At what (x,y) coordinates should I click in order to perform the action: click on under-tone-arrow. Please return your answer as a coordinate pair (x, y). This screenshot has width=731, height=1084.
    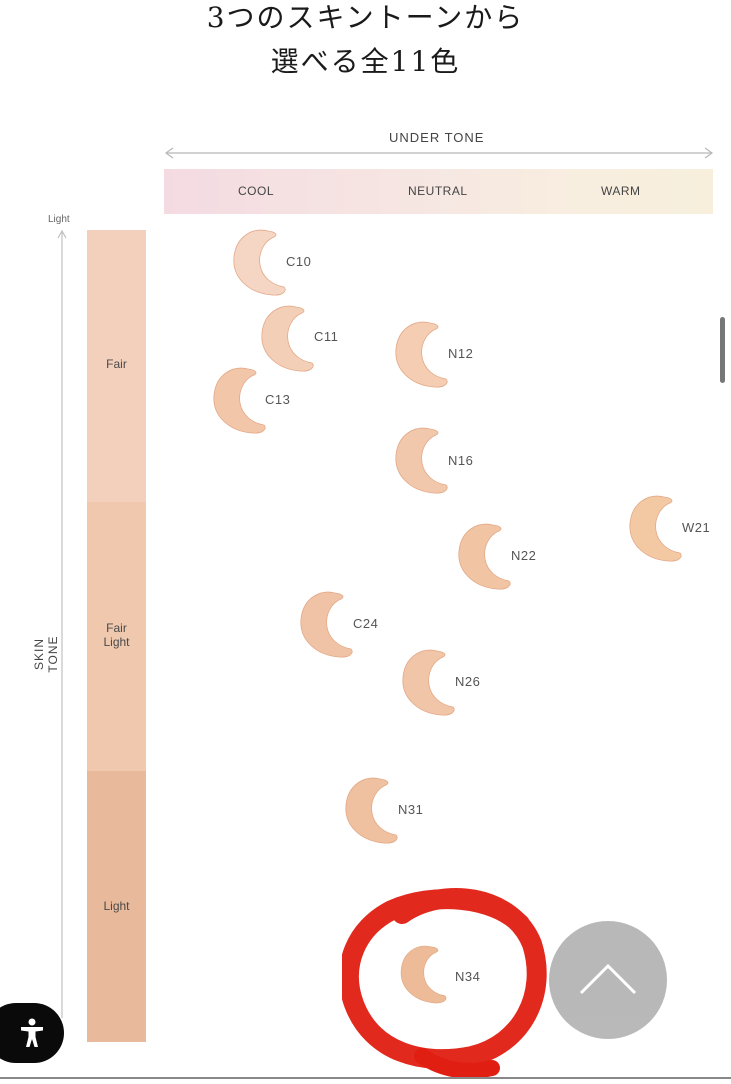
    Looking at the image, I should click on (439, 153).